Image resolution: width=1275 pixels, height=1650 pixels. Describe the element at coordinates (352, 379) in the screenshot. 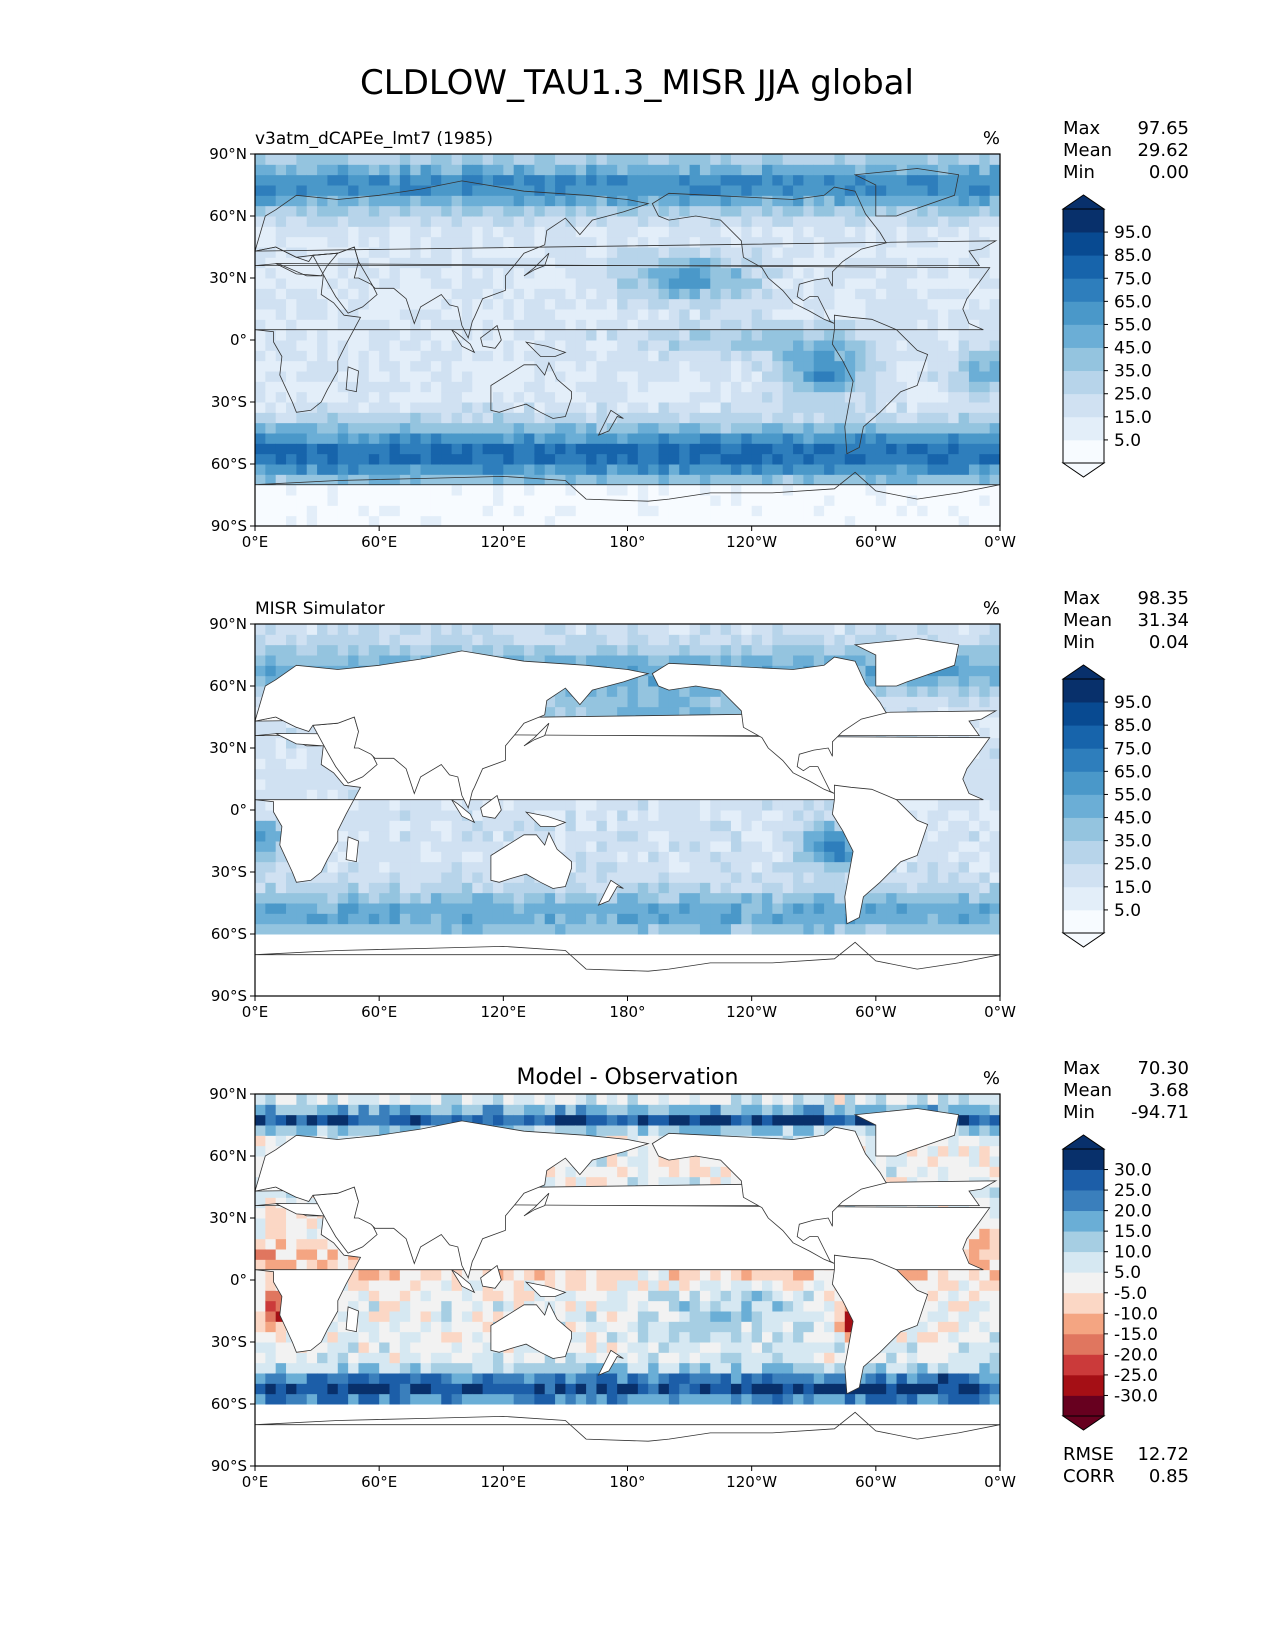

I see `coastline` at that location.